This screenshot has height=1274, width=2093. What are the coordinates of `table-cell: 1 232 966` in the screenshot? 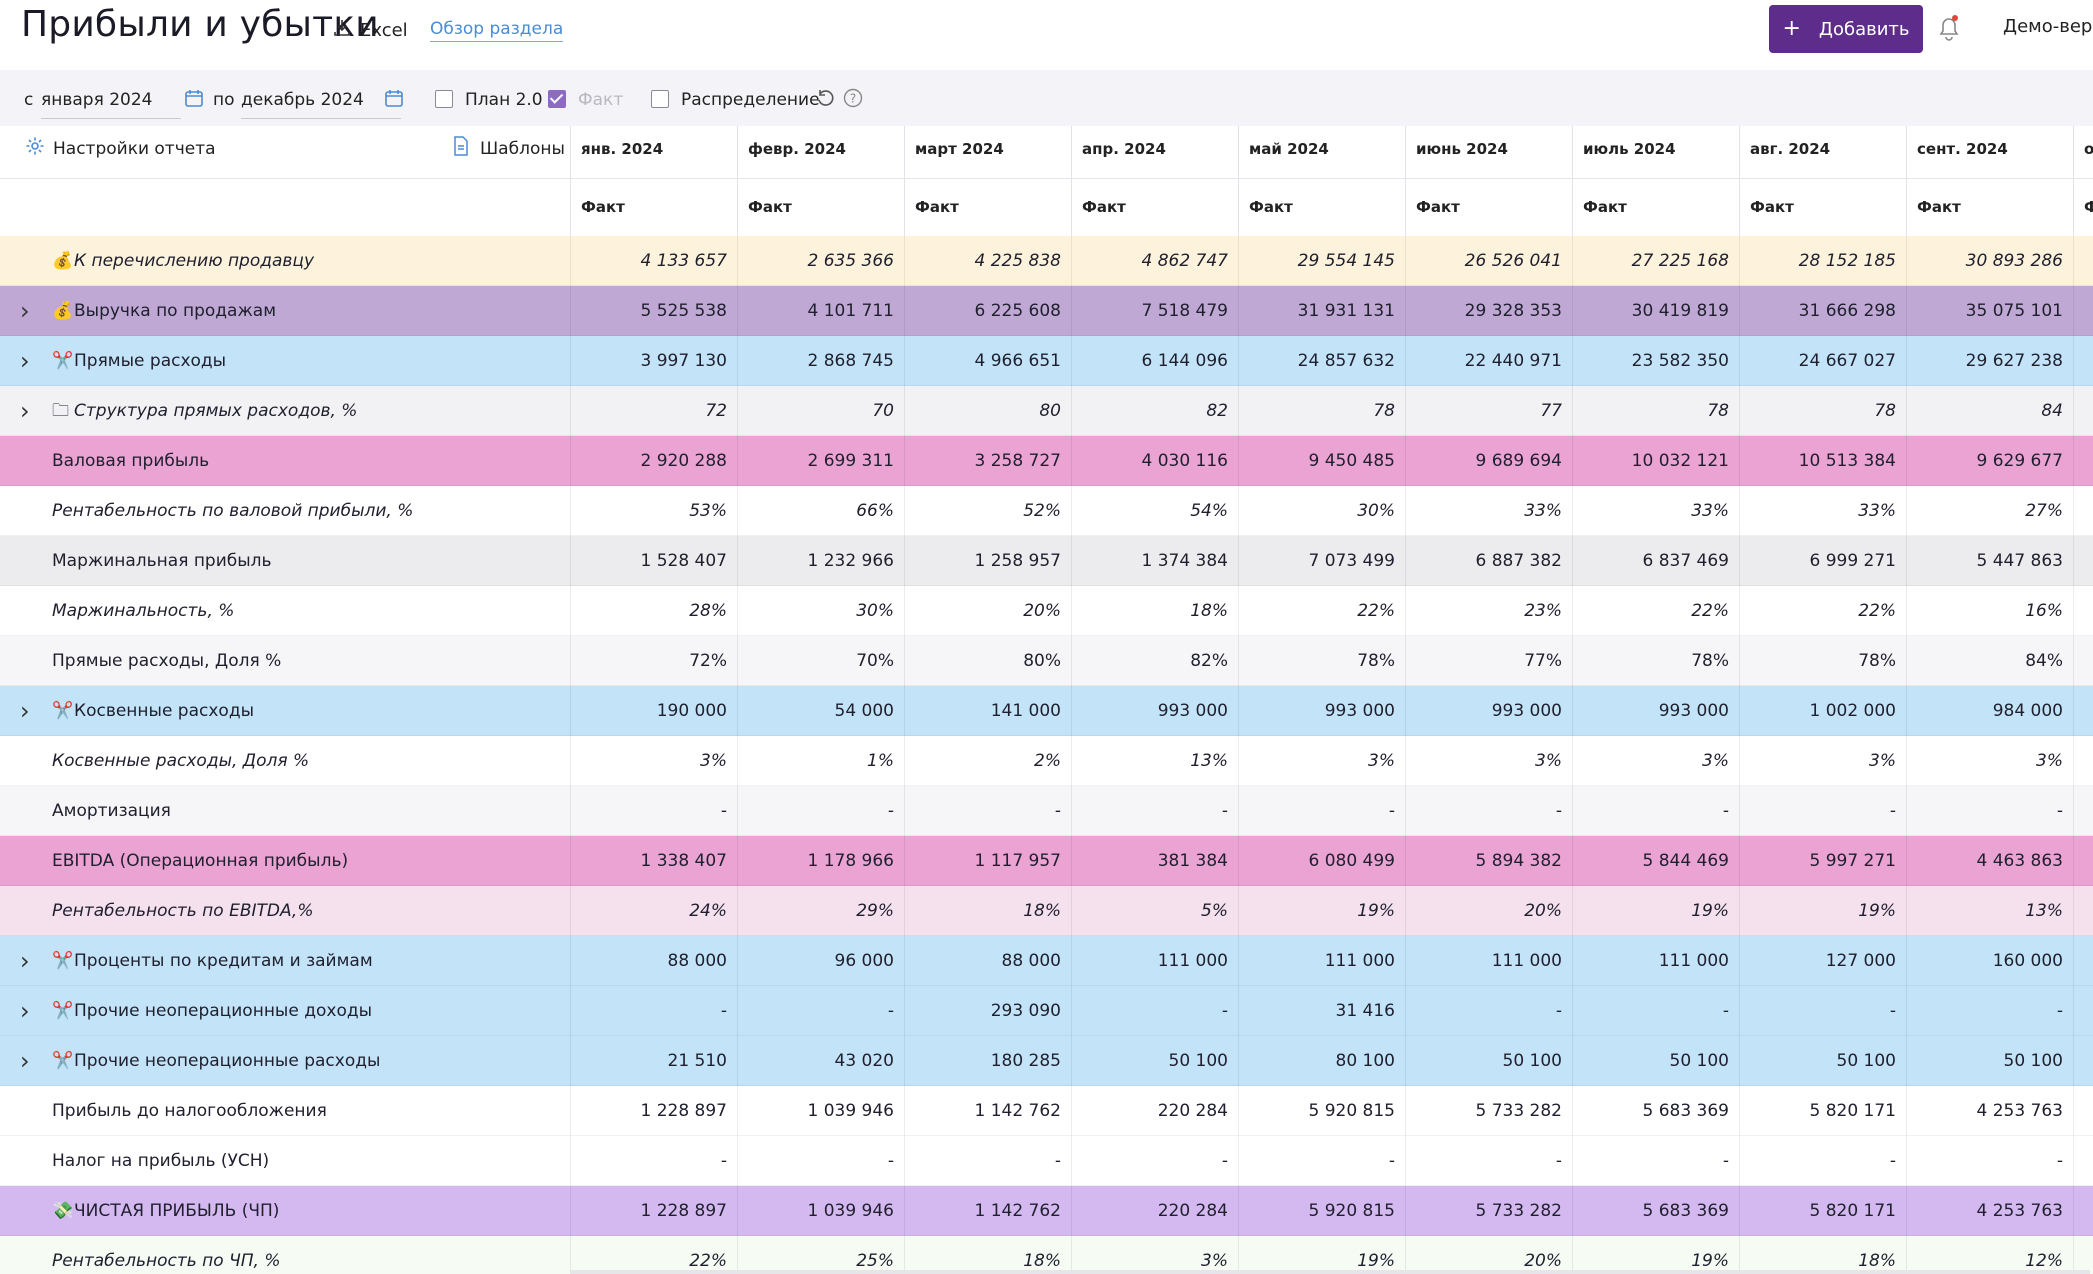 It's located at (820, 561).